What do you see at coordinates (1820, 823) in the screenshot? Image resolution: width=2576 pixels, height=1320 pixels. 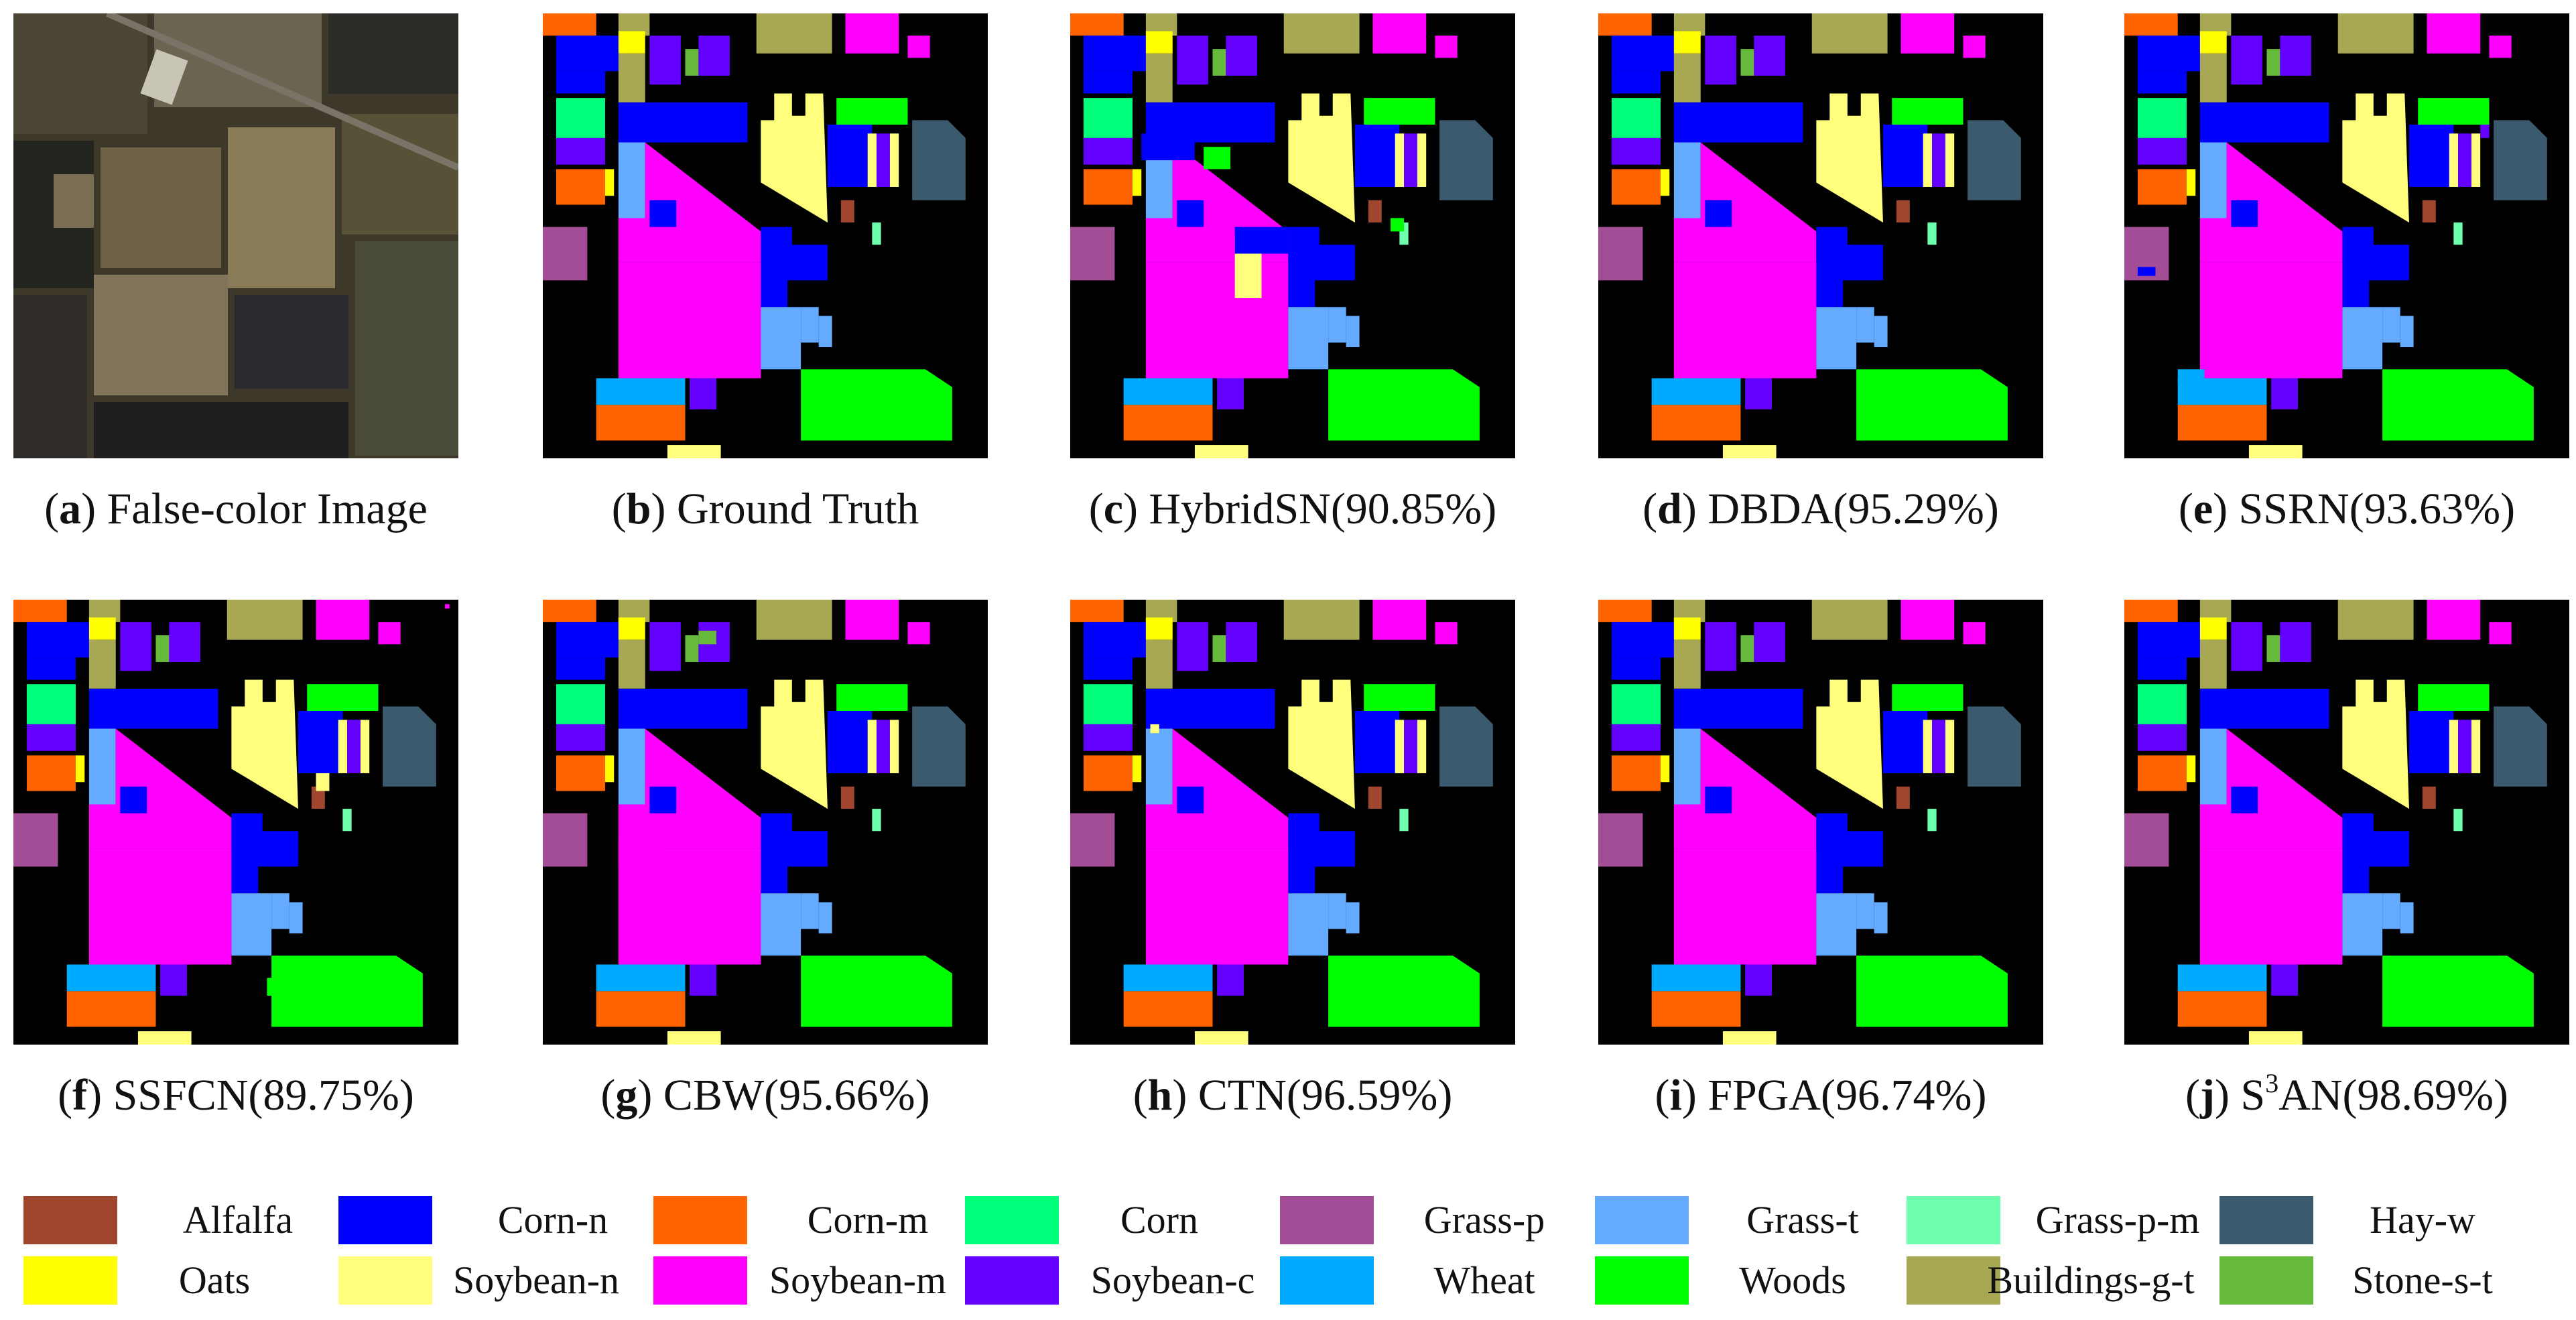 I see `panel-i-map` at bounding box center [1820, 823].